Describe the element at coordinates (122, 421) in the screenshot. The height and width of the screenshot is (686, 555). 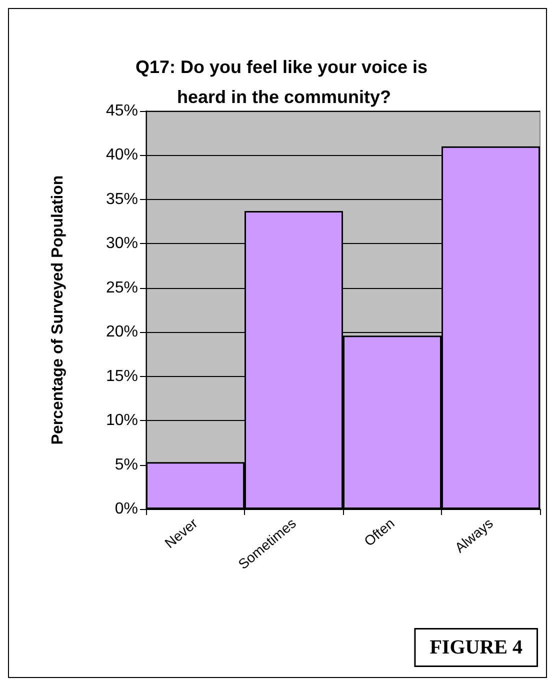
I see `y-tick-label: 10%` at that location.